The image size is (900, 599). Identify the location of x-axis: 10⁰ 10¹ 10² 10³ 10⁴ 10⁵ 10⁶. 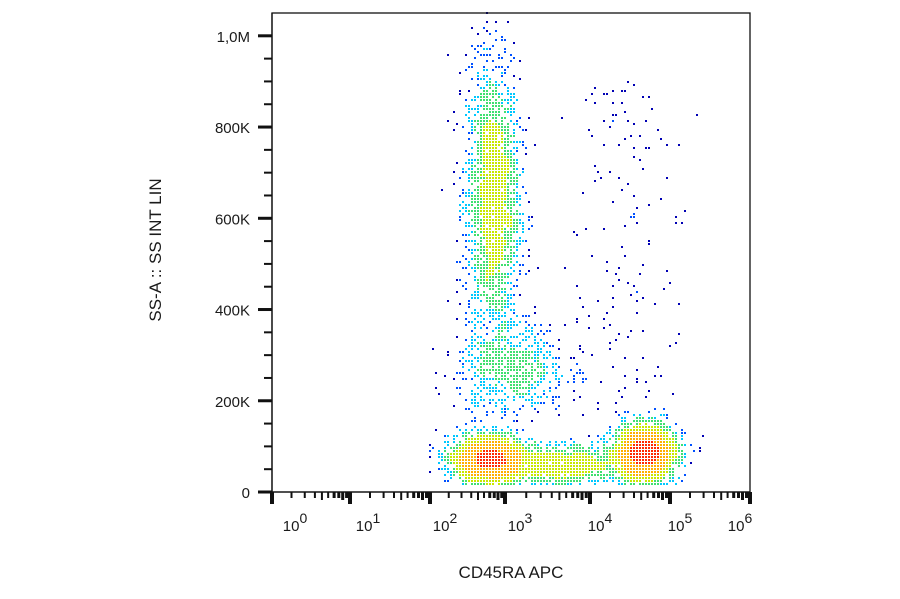
(506, 513).